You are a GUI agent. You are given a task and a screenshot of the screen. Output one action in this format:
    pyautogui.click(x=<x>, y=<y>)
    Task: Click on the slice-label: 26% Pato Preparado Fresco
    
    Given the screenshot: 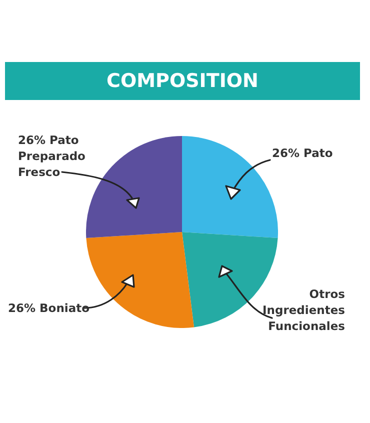 What is the action you would take?
    pyautogui.click(x=52, y=156)
    